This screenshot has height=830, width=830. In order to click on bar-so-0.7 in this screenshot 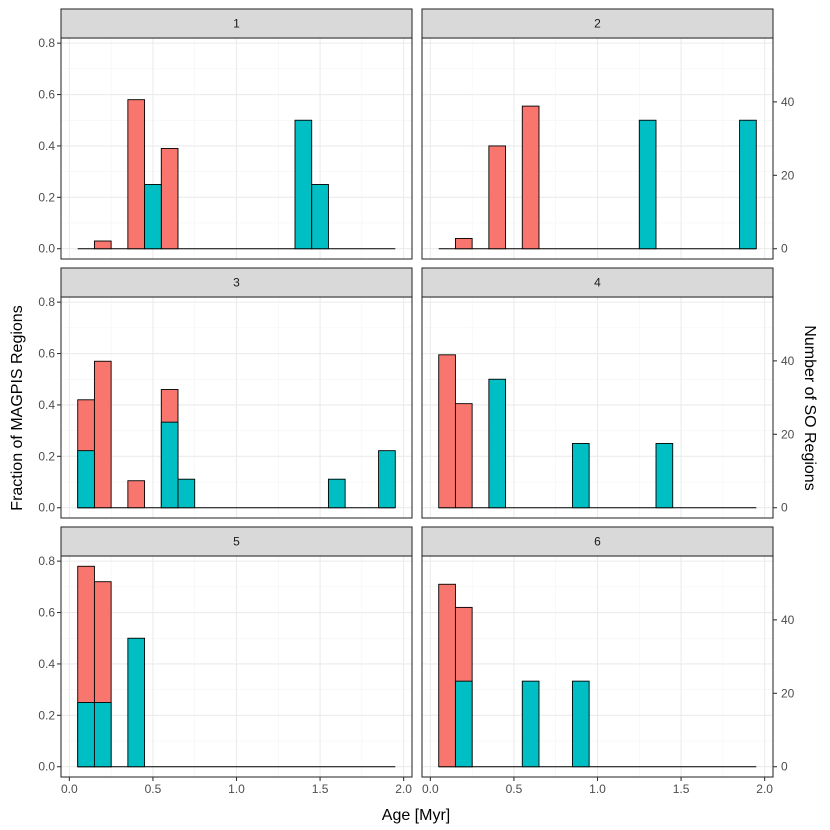, I will do `click(186, 493)`.